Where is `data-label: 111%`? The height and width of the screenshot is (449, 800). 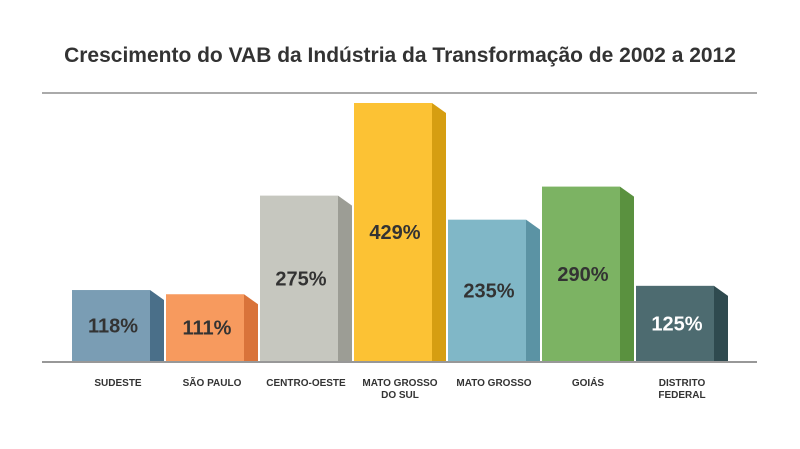 data-label: 111% is located at coordinates (207, 329).